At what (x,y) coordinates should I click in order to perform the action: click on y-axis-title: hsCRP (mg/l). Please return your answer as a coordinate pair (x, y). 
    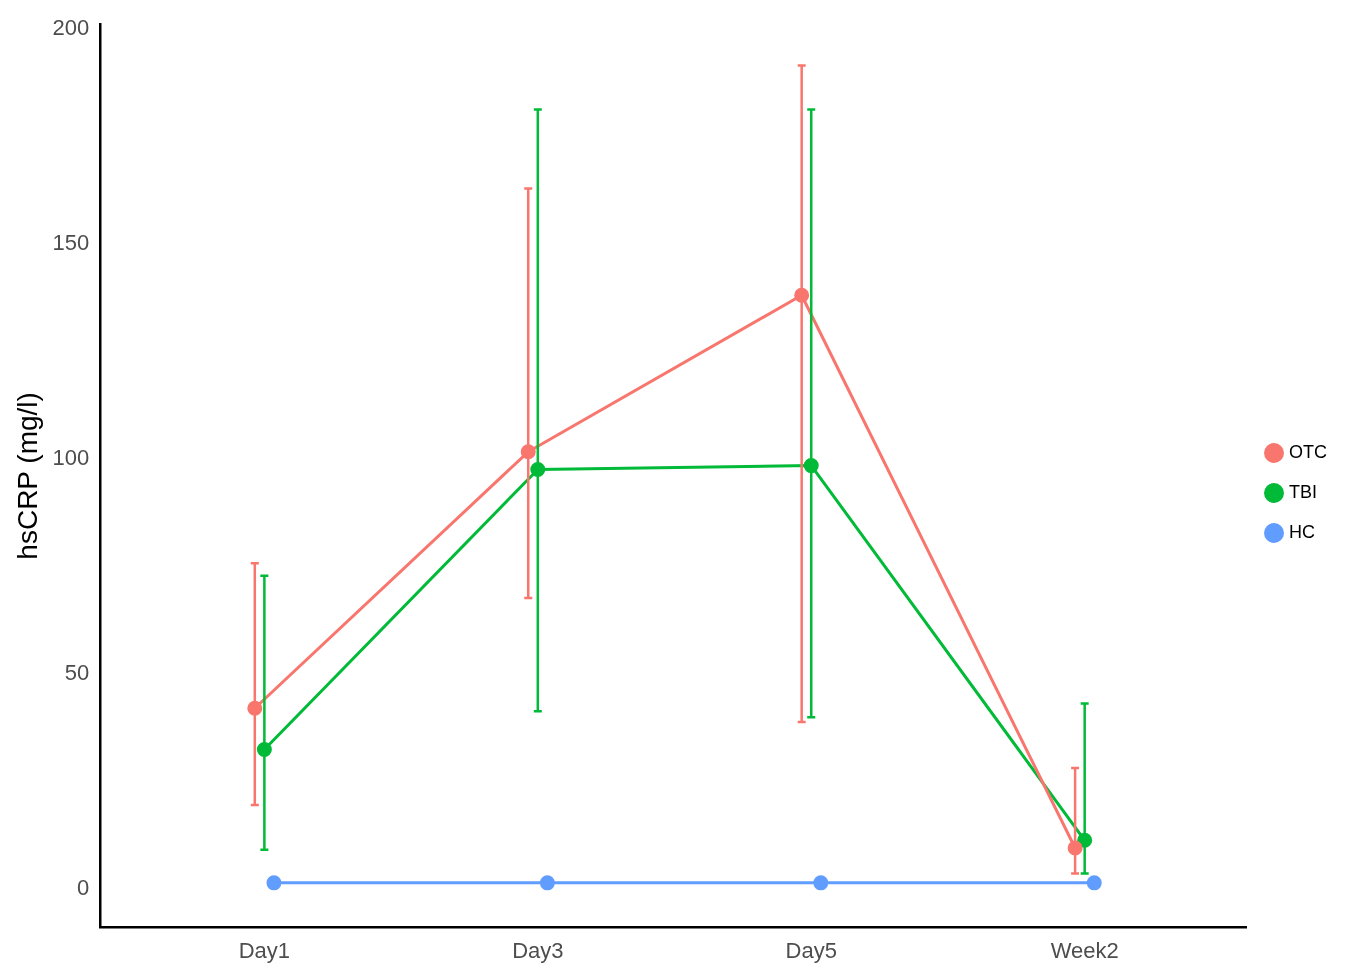
    Looking at the image, I should click on (27, 476).